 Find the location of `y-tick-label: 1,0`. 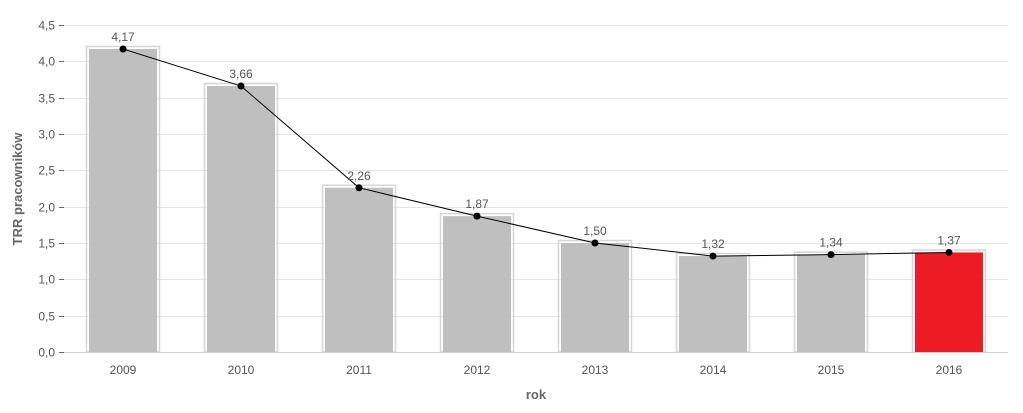

y-tick-label: 1,0 is located at coordinates (46, 280).